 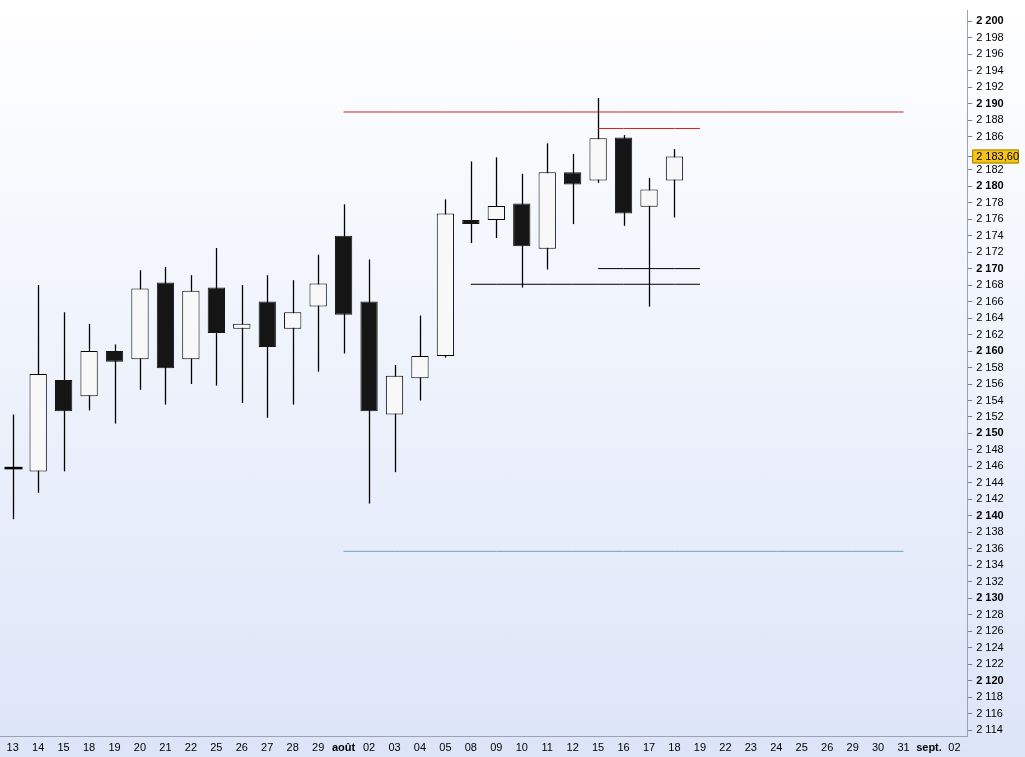 I want to click on x-tick-label: 17, so click(x=649, y=747).